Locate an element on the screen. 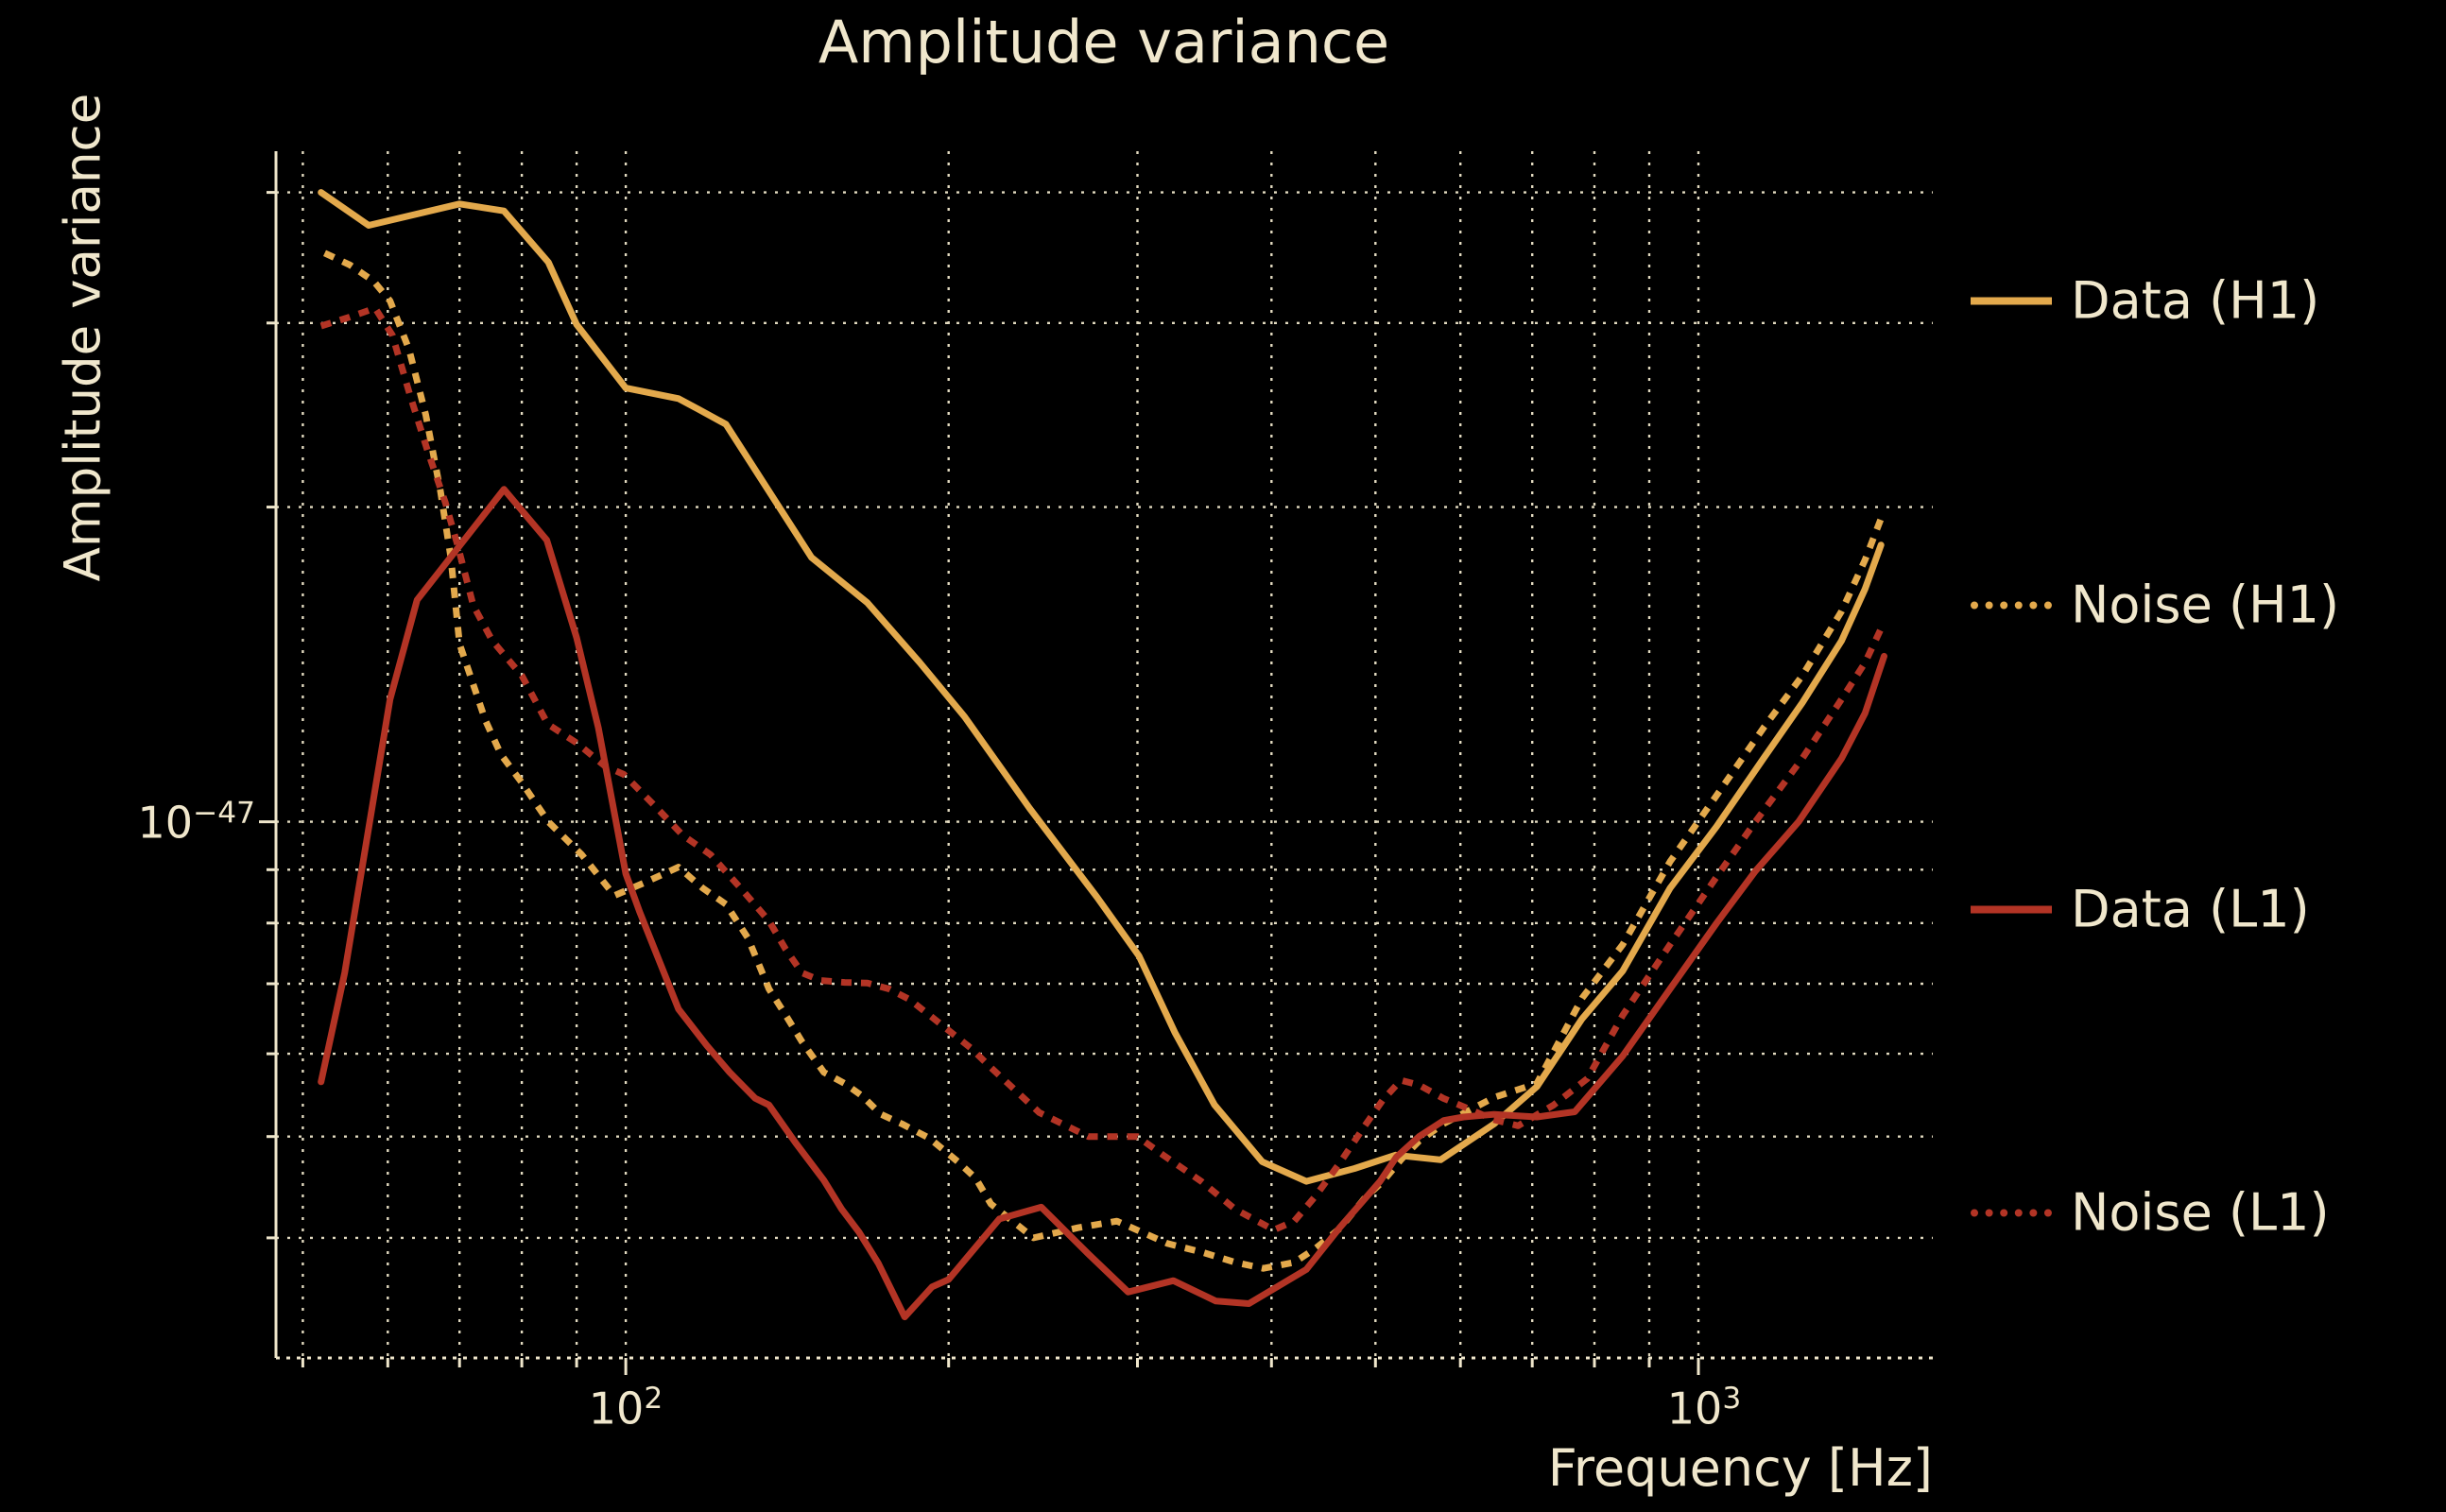 This screenshot has height=1512, width=2446. legend-item-noise-l1: Noise (L1) is located at coordinates (2150, 1213).